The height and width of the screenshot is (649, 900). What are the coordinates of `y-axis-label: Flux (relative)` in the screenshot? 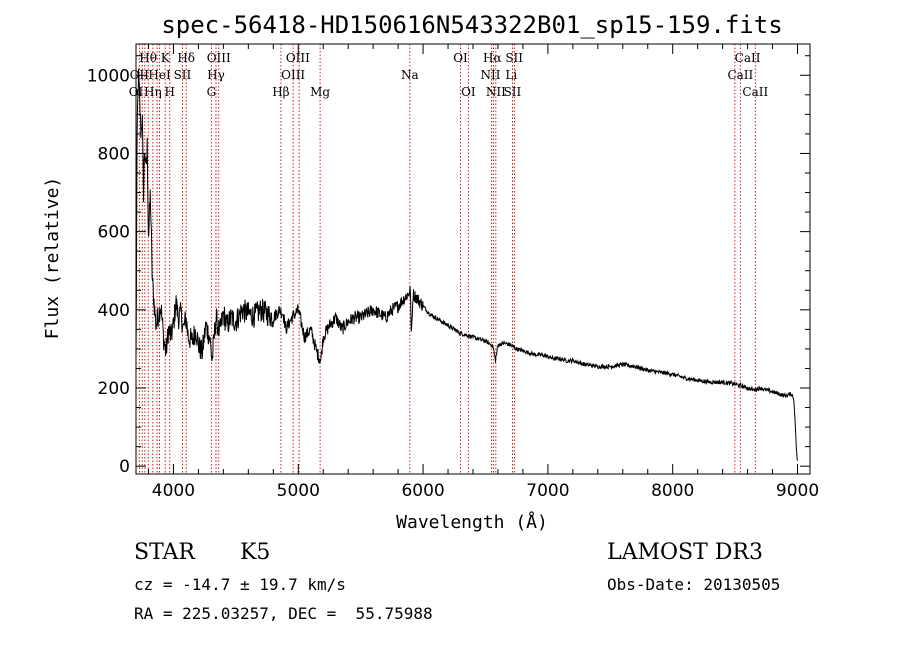 It's located at (52, 258).